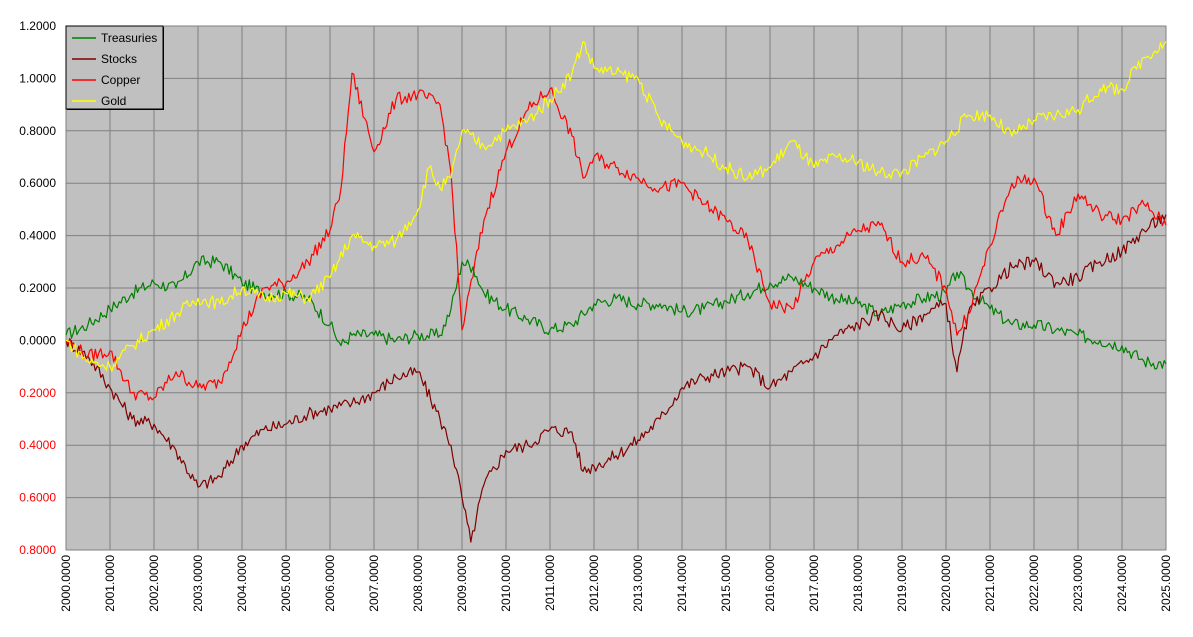 The height and width of the screenshot is (637, 1193). Describe the element at coordinates (154, 583) in the screenshot. I see `x-tick-label: 2002.0000` at that location.